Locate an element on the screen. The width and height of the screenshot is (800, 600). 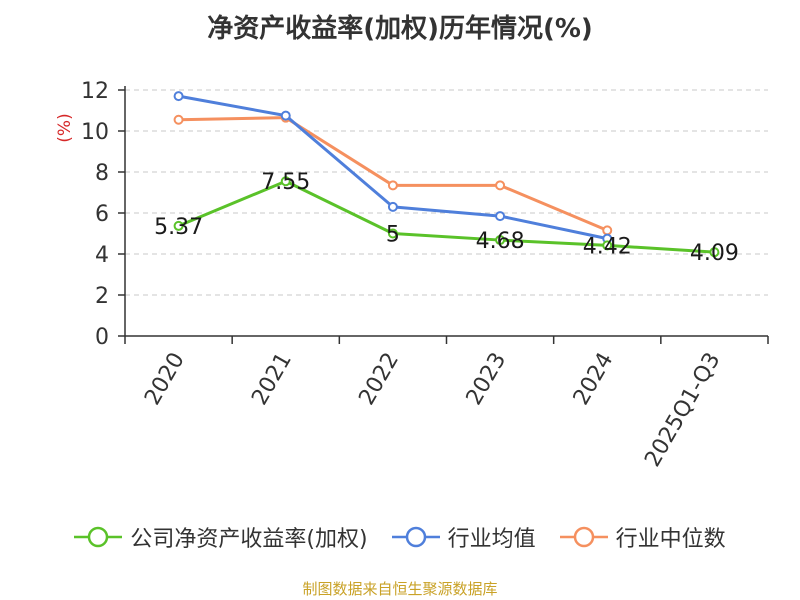
legend-label: 行业中位数 is located at coordinates (670, 539).